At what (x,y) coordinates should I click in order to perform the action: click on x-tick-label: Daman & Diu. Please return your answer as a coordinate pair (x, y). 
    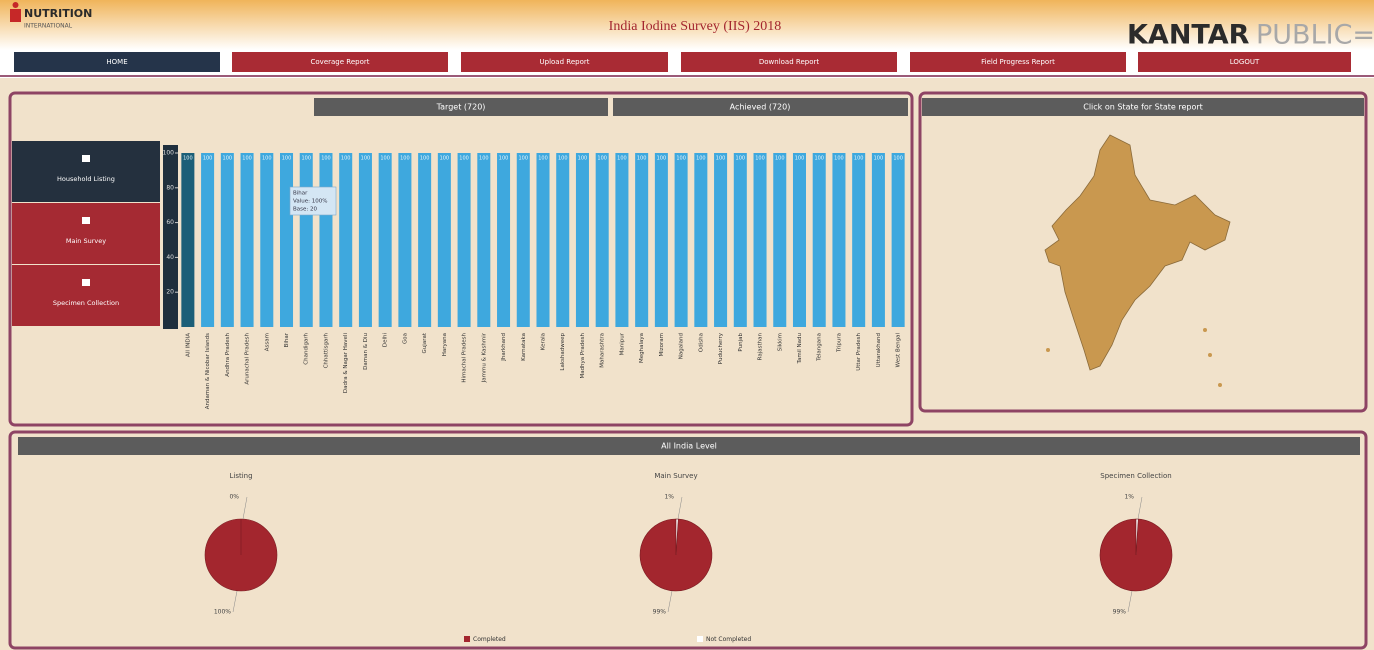
    Looking at the image, I should click on (366, 351).